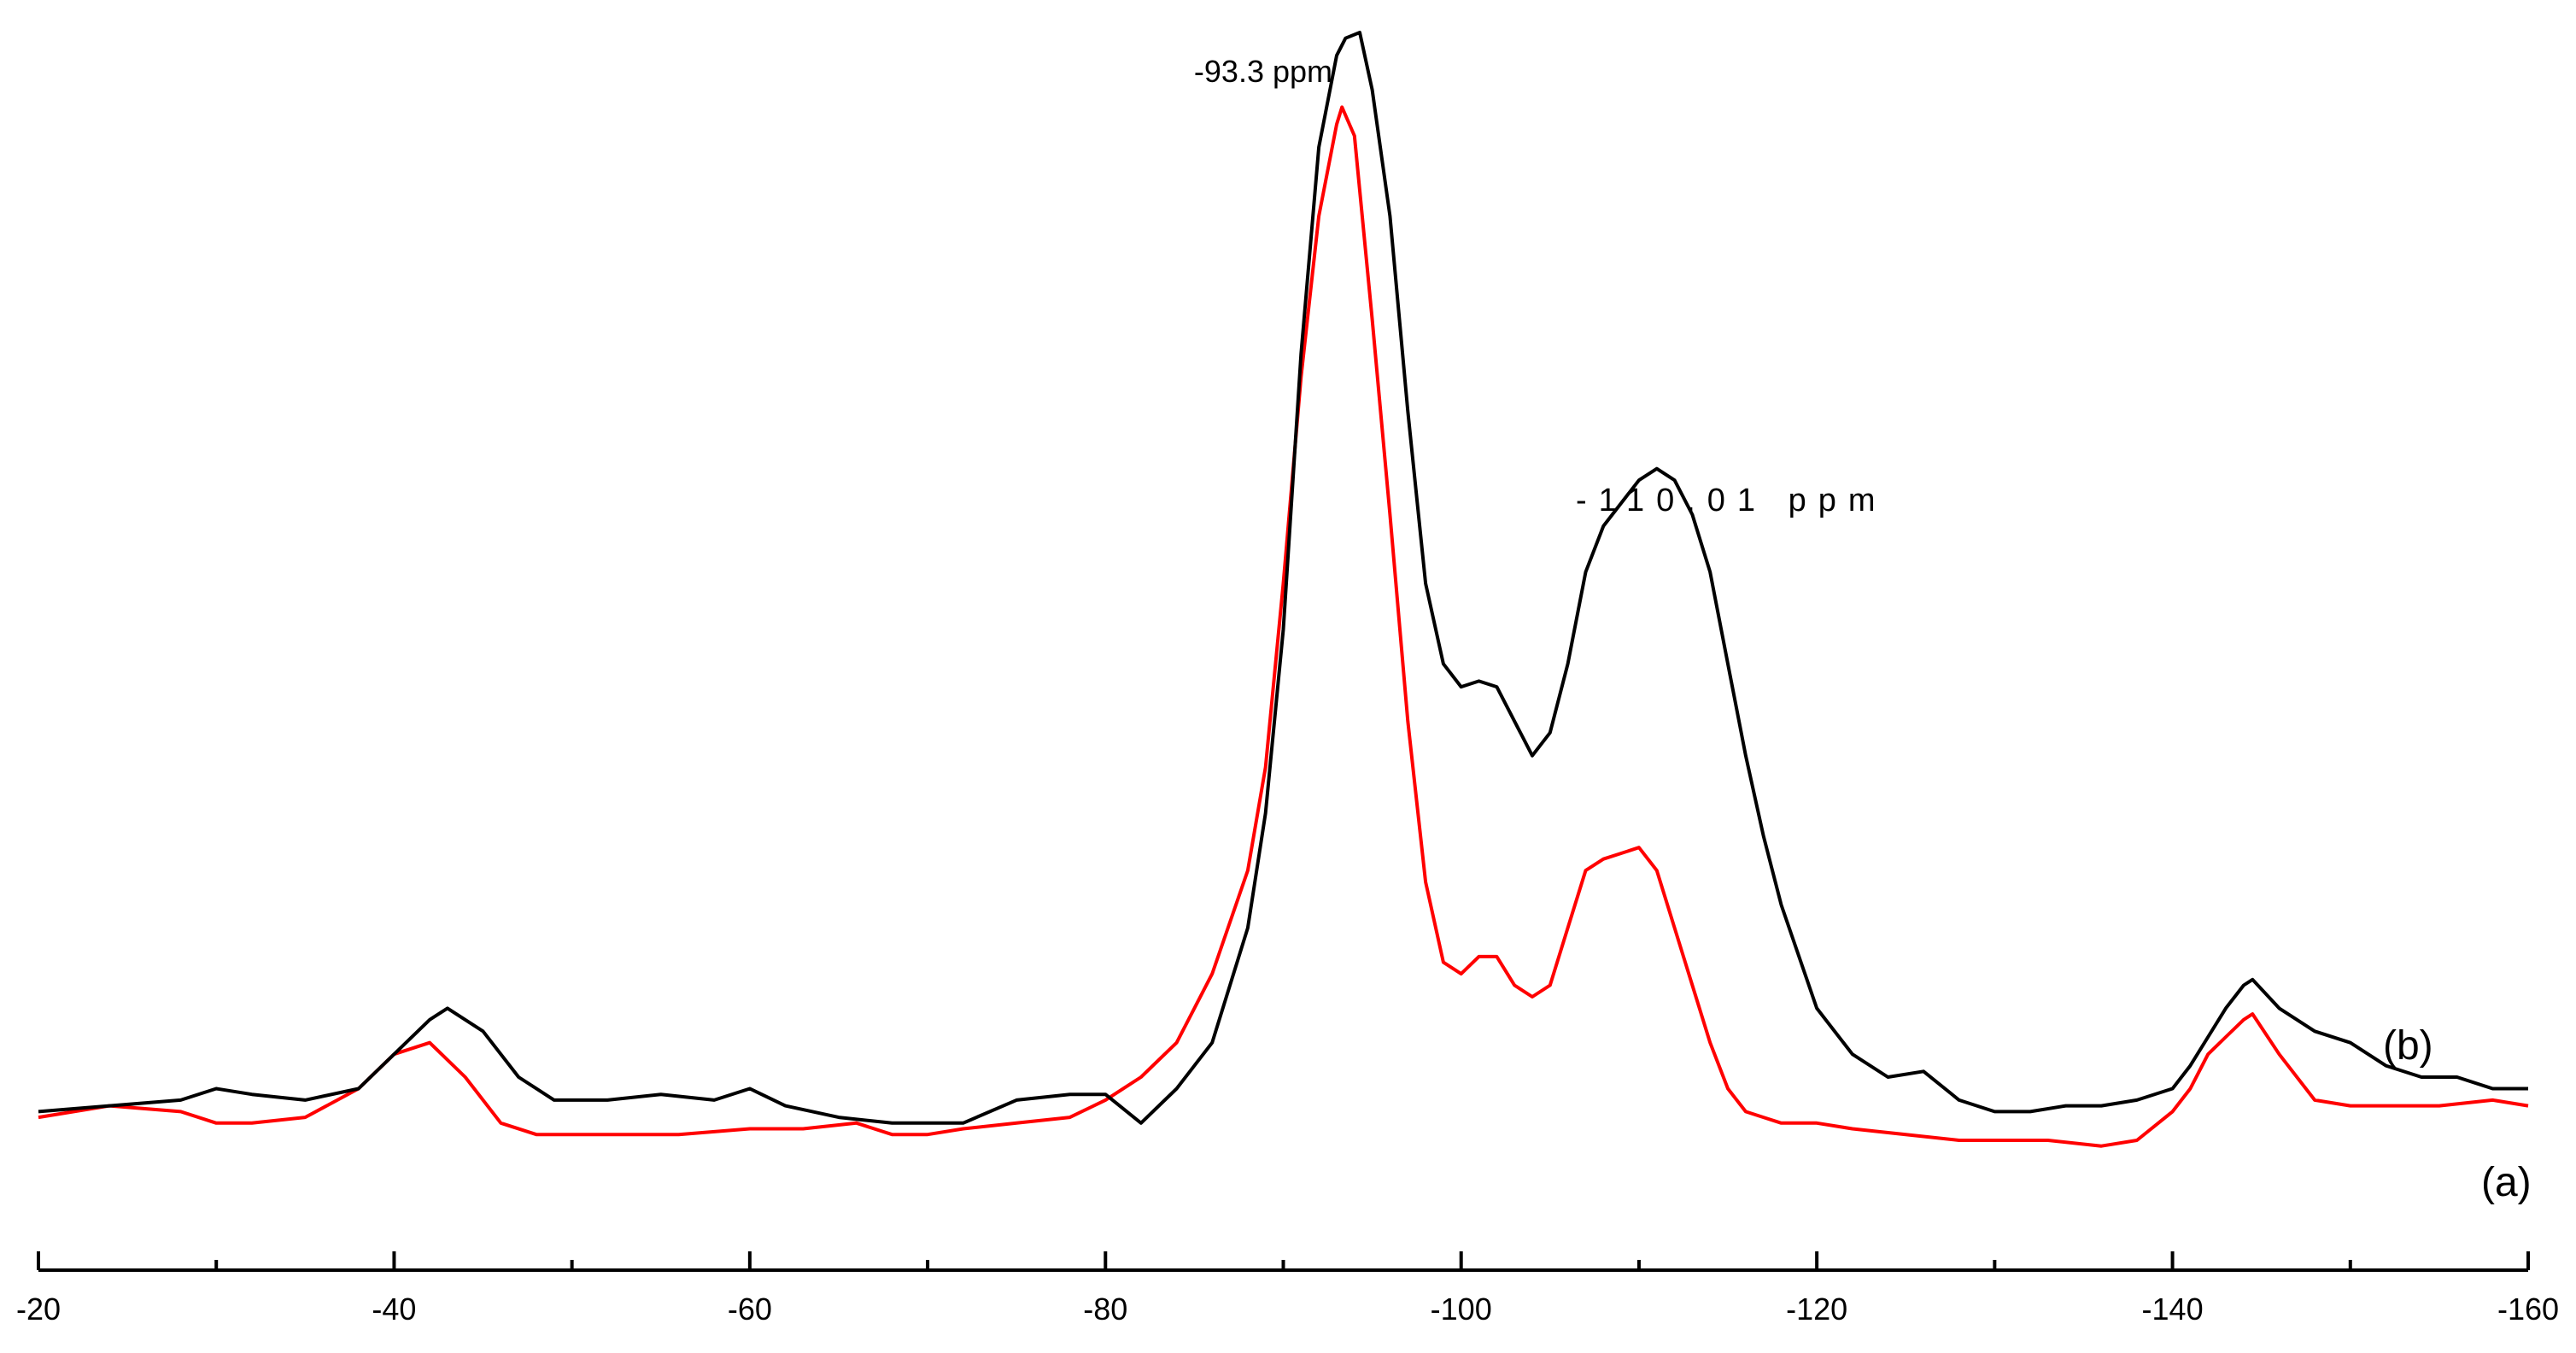  Describe the element at coordinates (2506, 1182) in the screenshot. I see `series-label-a: (a)` at that location.